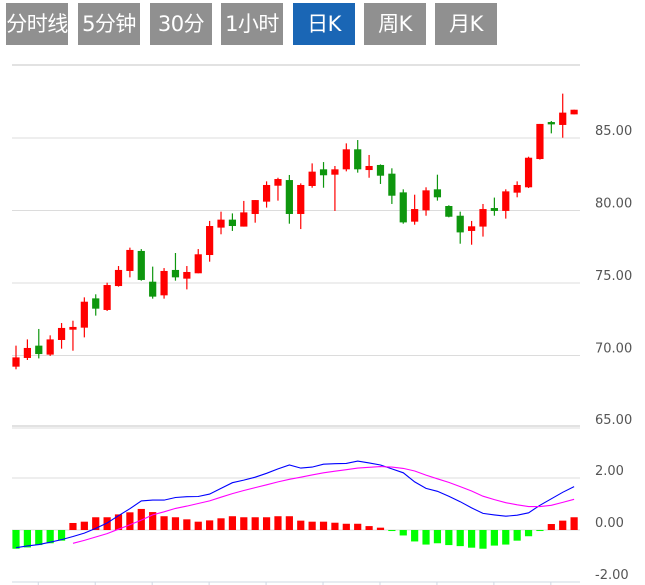  What do you see at coordinates (613, 349) in the screenshot?
I see `price-tick-label: 70.00` at bounding box center [613, 349].